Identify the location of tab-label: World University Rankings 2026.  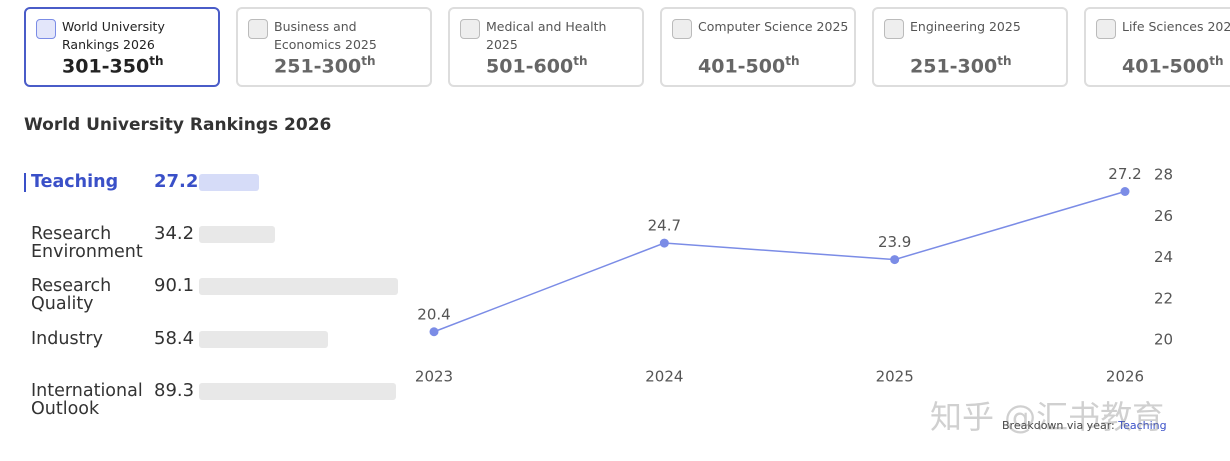
(113, 35).